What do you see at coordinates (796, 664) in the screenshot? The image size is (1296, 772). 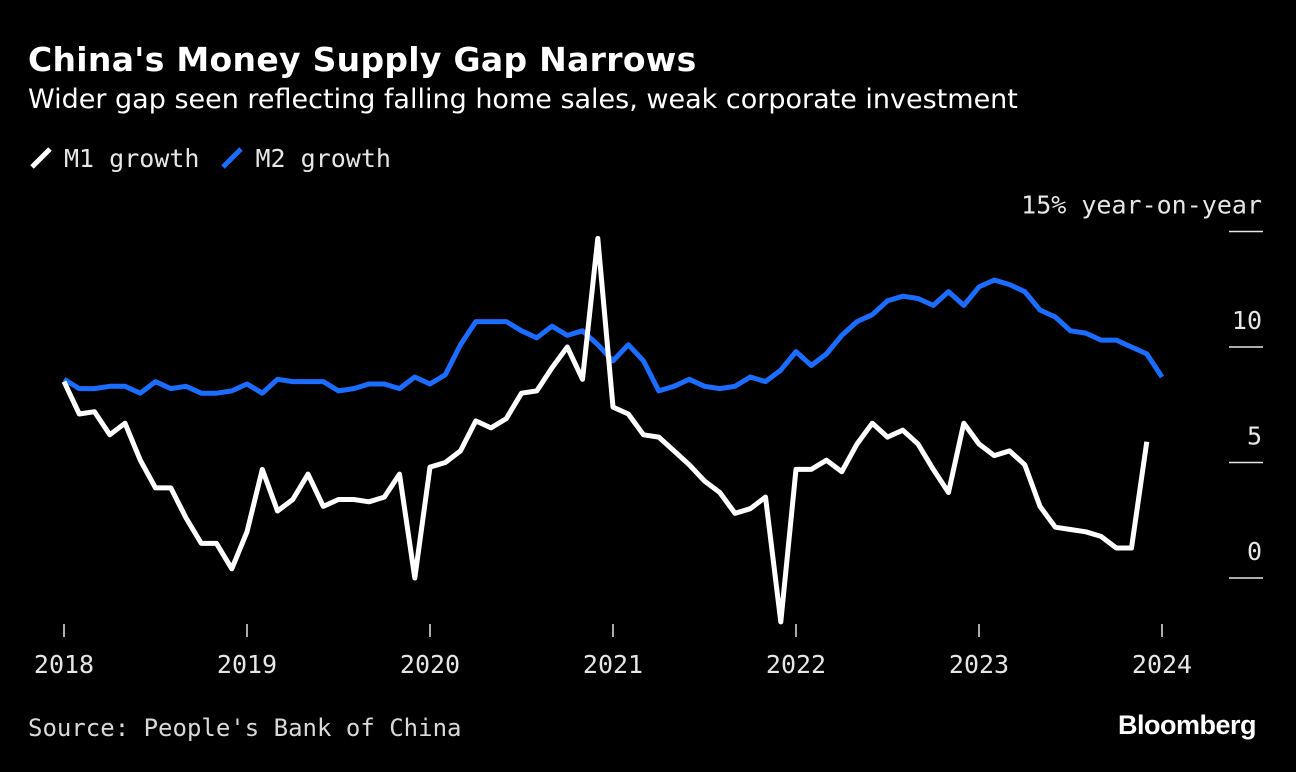 I see `x-tick-label-2022: 2022` at bounding box center [796, 664].